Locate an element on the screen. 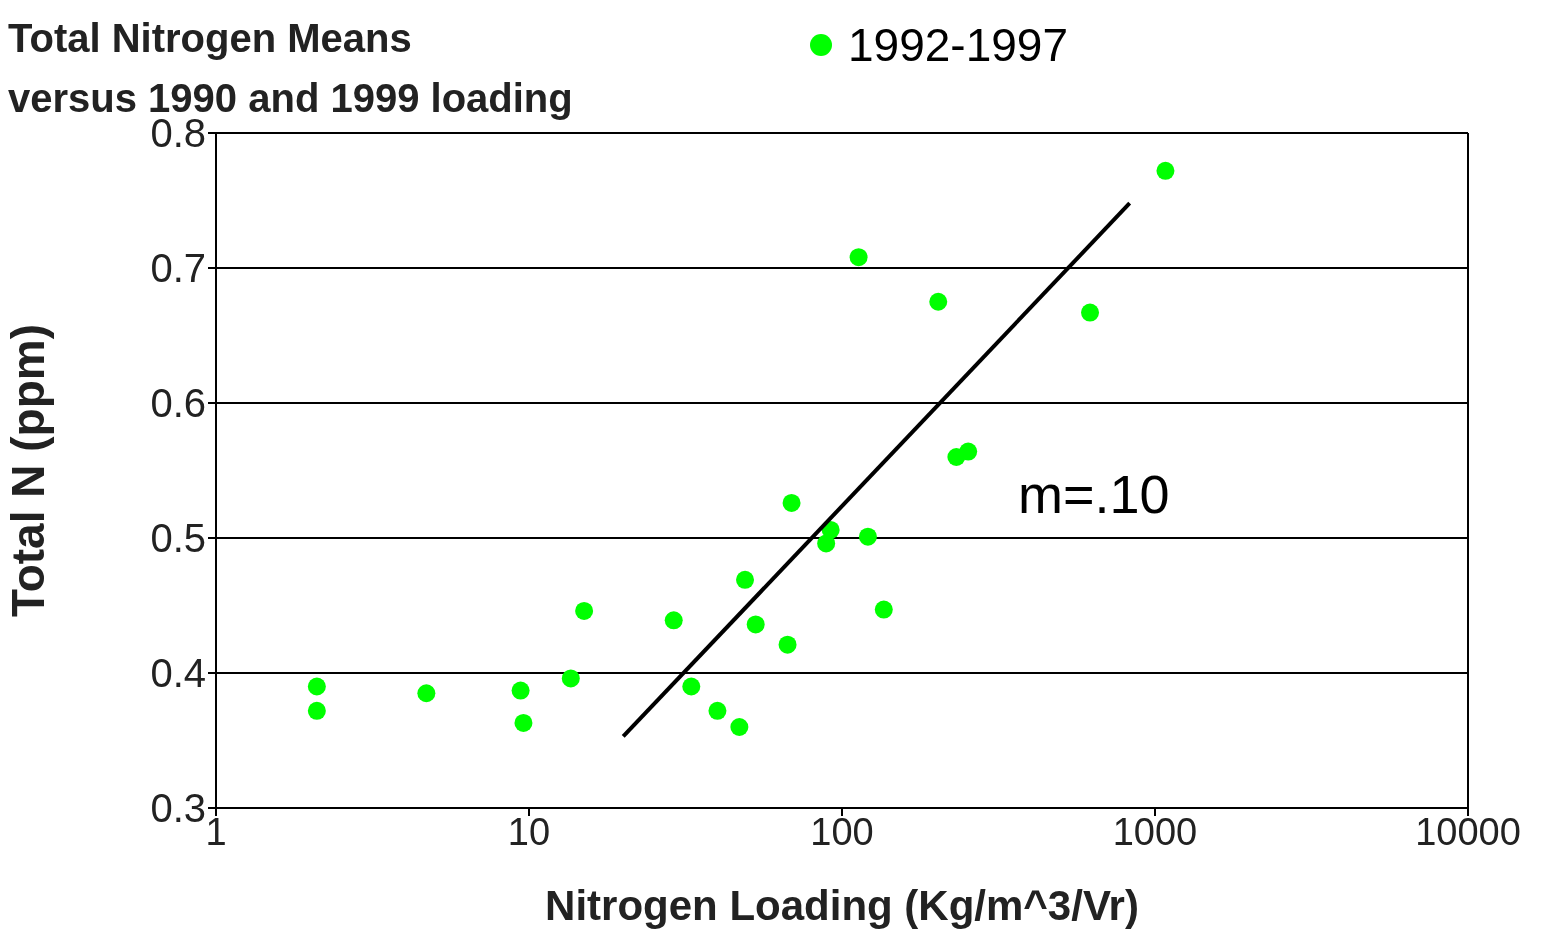 The width and height of the screenshot is (1549, 947). y-tick-label: 0.7 is located at coordinates (178, 268).